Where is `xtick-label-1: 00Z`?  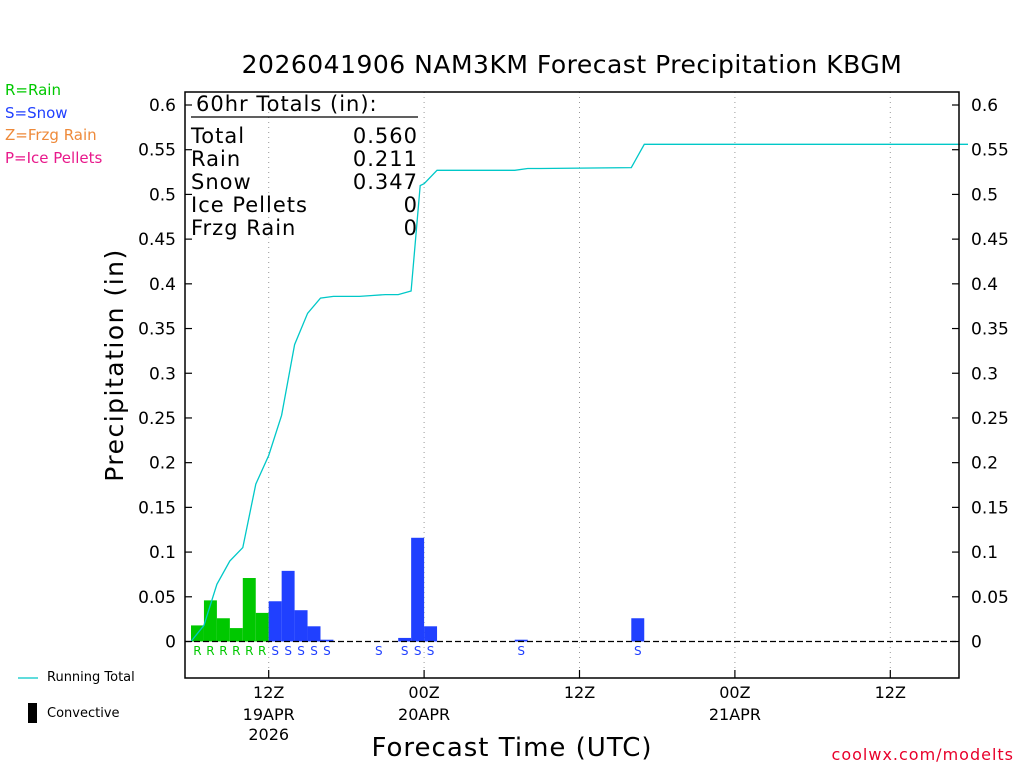 xtick-label-1: 00Z is located at coordinates (423, 692).